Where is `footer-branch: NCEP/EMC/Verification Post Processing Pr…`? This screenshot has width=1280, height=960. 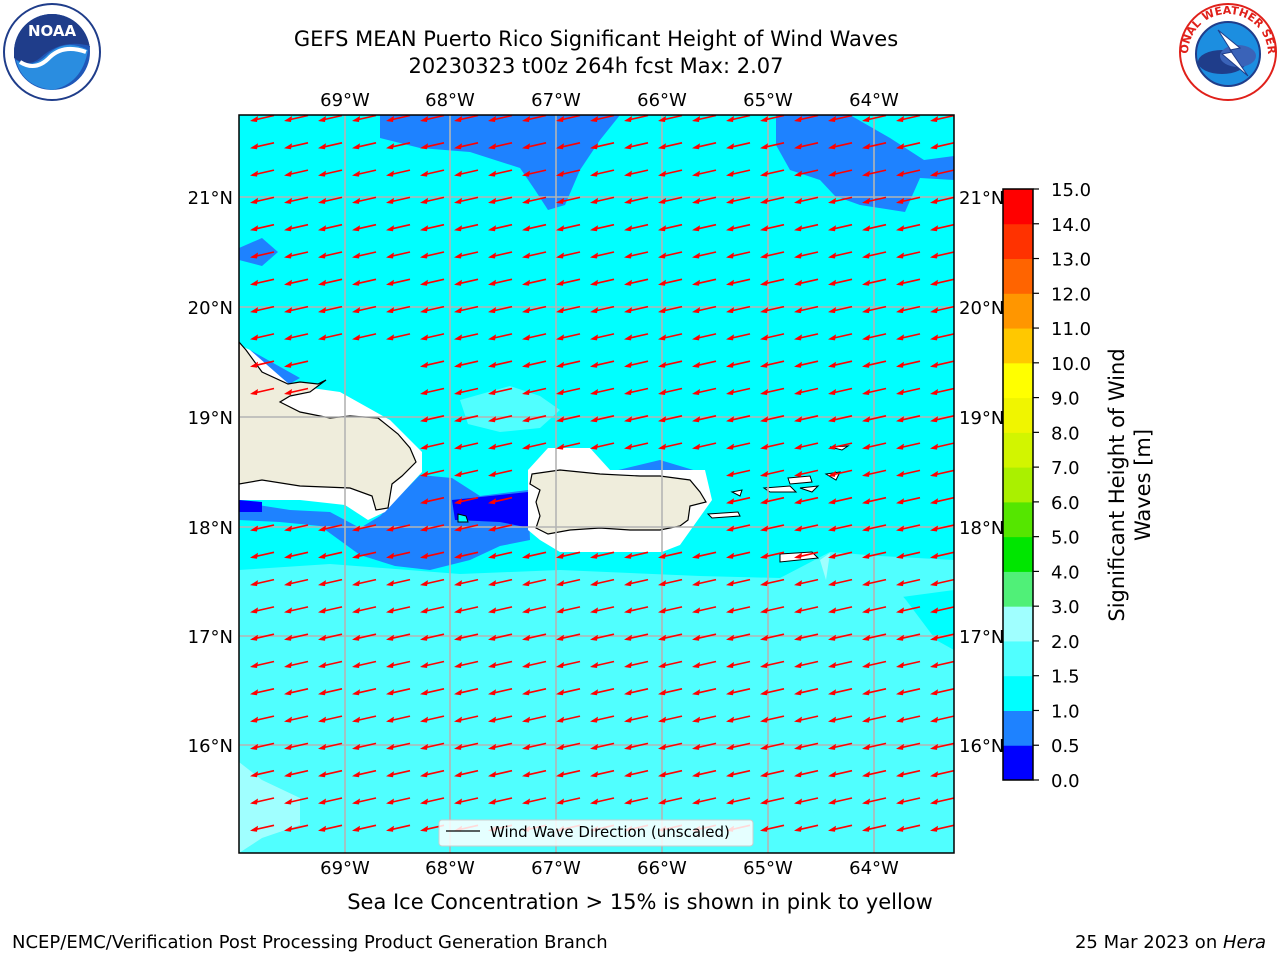 footer-branch: NCEP/EMC/Verification Post Processing Pr… is located at coordinates (310, 942).